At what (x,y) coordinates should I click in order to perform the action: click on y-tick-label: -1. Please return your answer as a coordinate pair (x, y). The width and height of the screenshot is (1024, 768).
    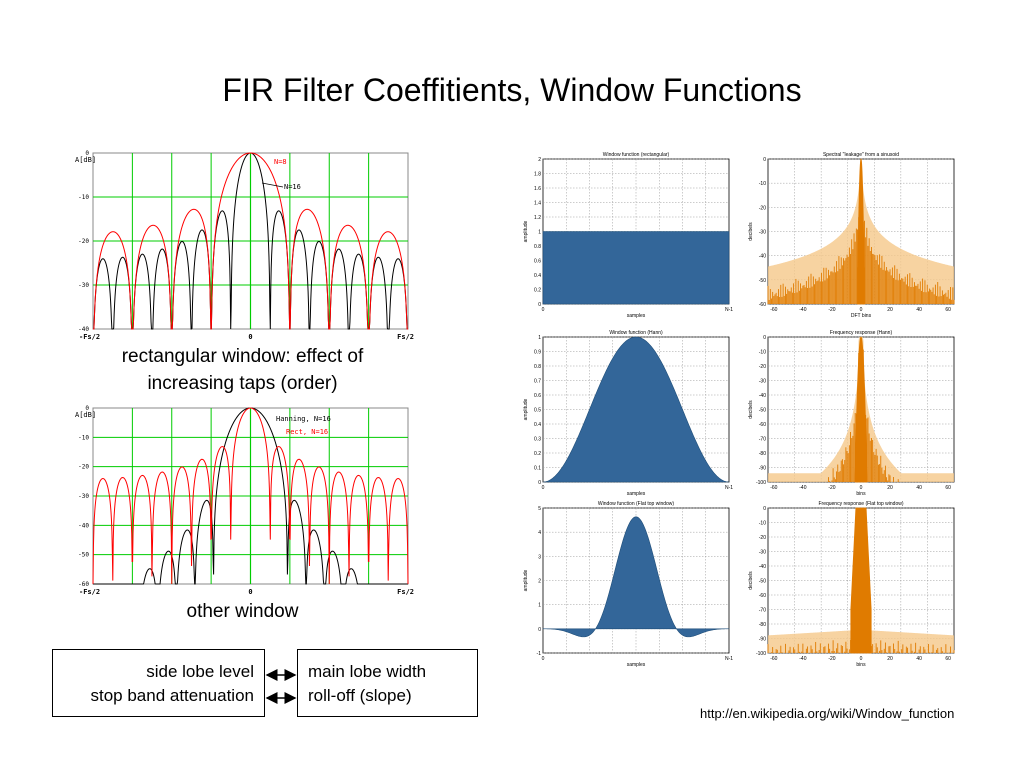
    Looking at the image, I should click on (539, 654).